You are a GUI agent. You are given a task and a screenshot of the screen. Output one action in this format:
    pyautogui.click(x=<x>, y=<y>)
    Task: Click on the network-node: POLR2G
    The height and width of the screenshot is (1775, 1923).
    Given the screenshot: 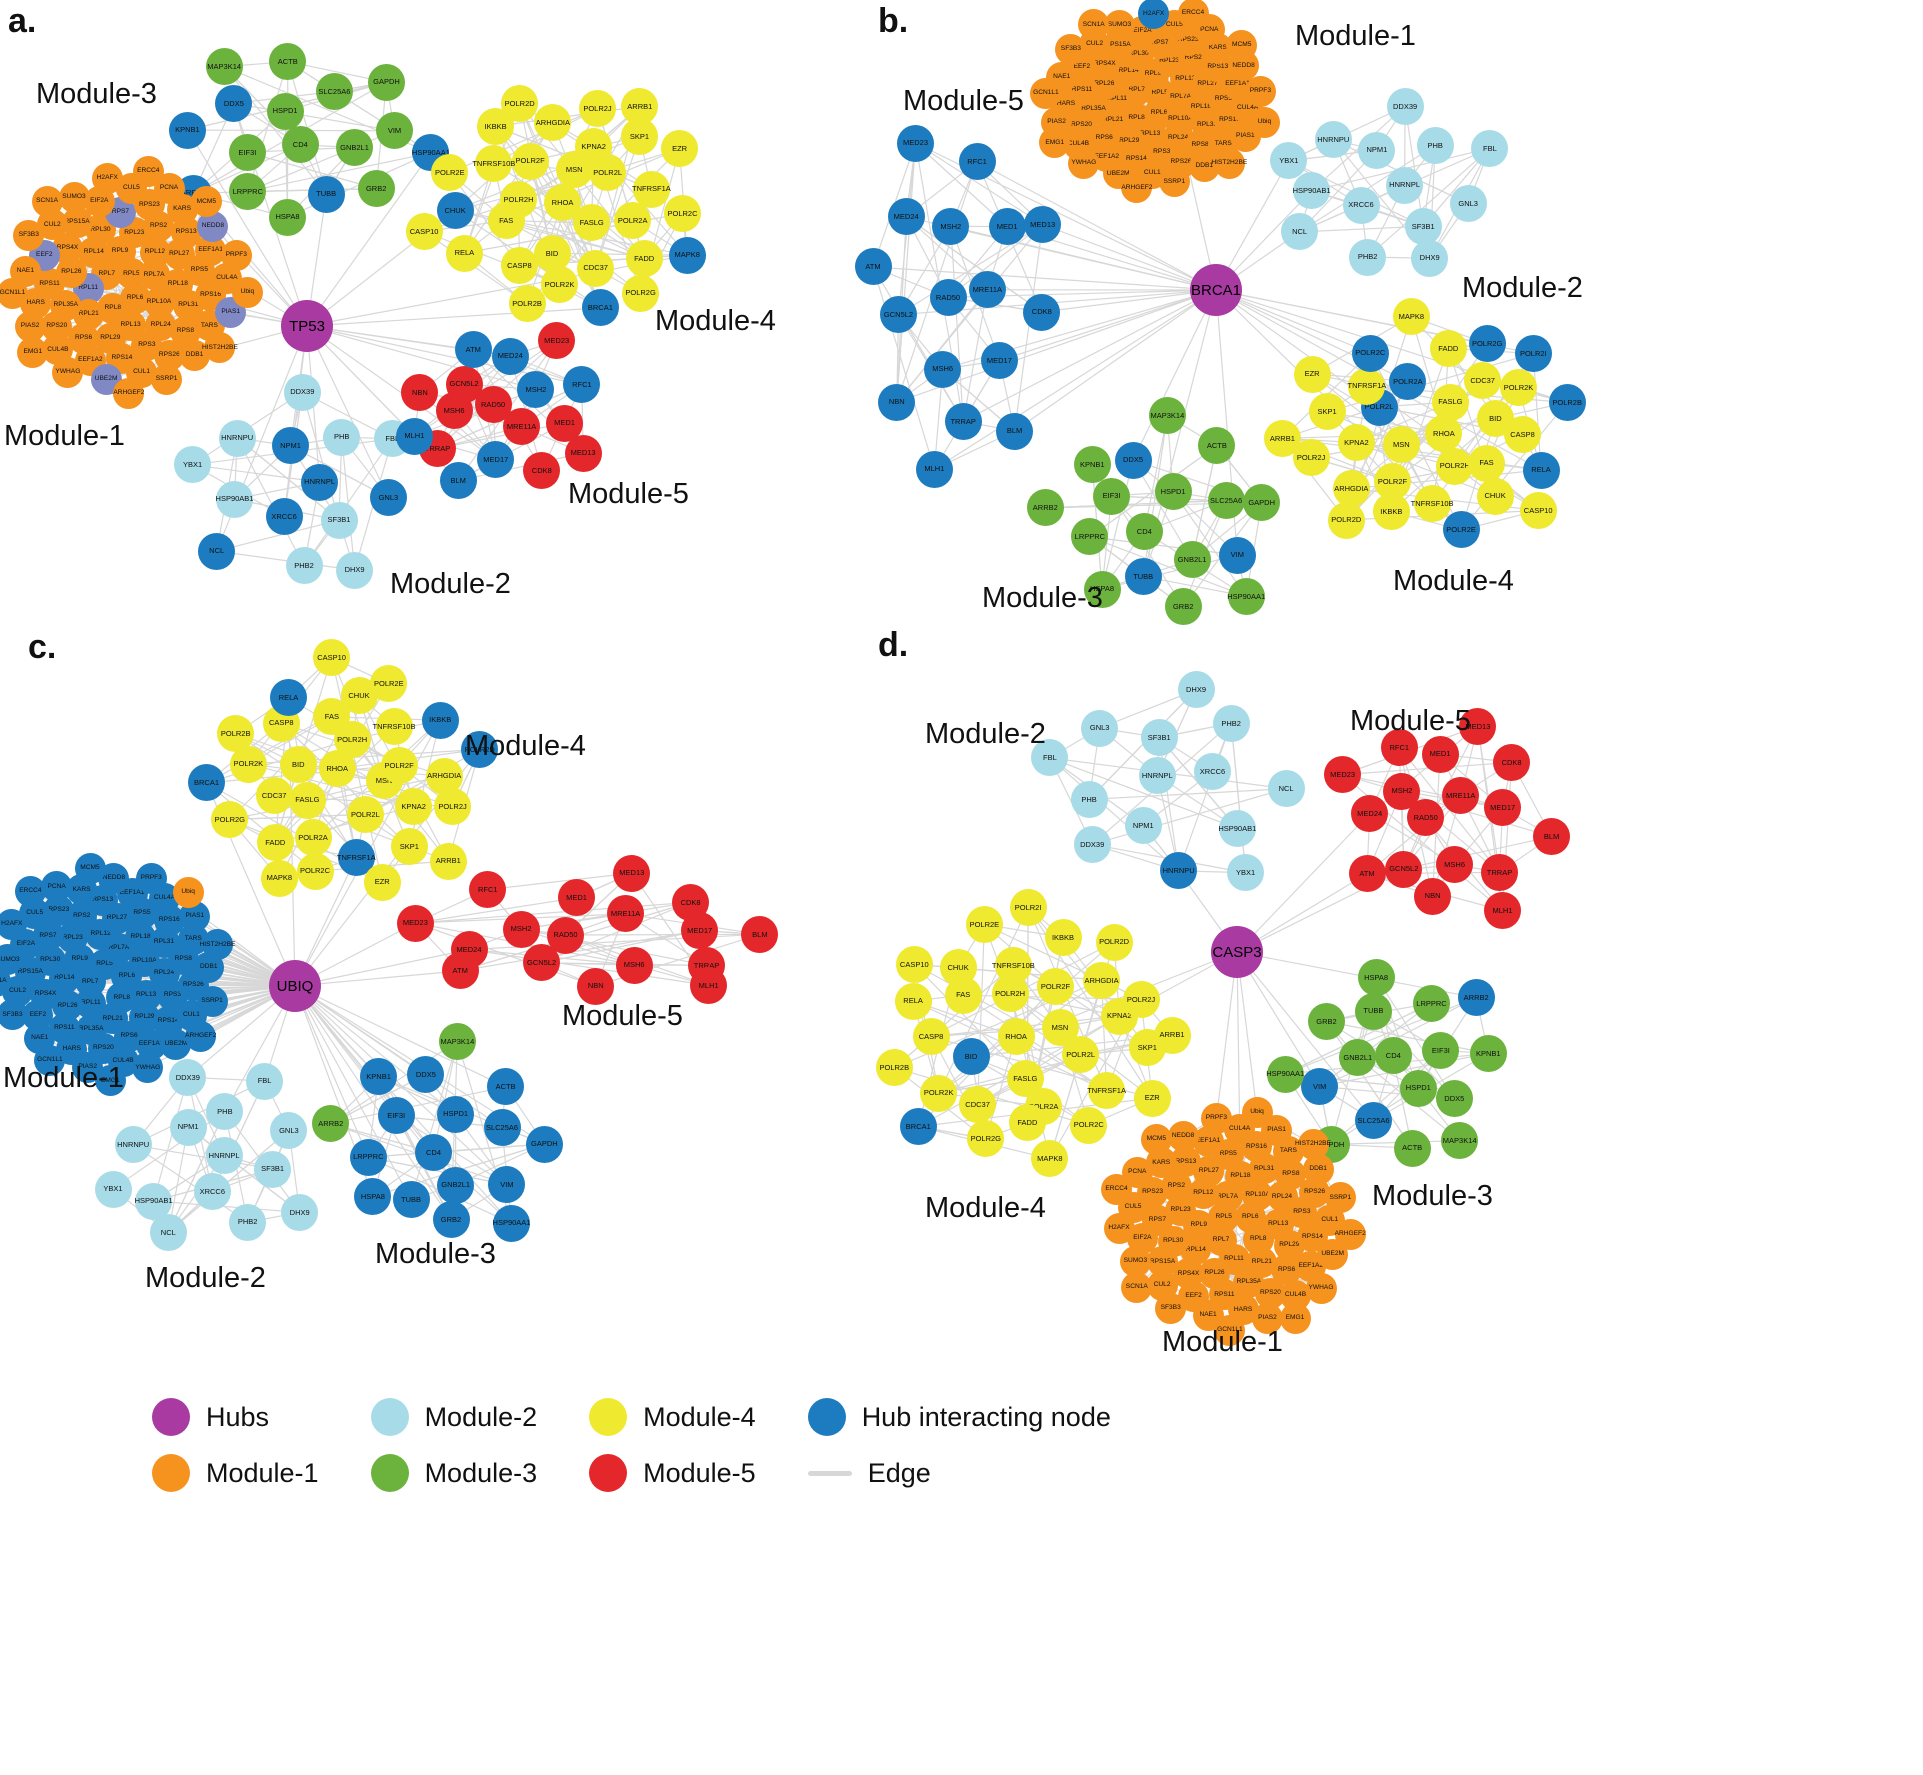 What is the action you would take?
    pyautogui.click(x=641, y=293)
    